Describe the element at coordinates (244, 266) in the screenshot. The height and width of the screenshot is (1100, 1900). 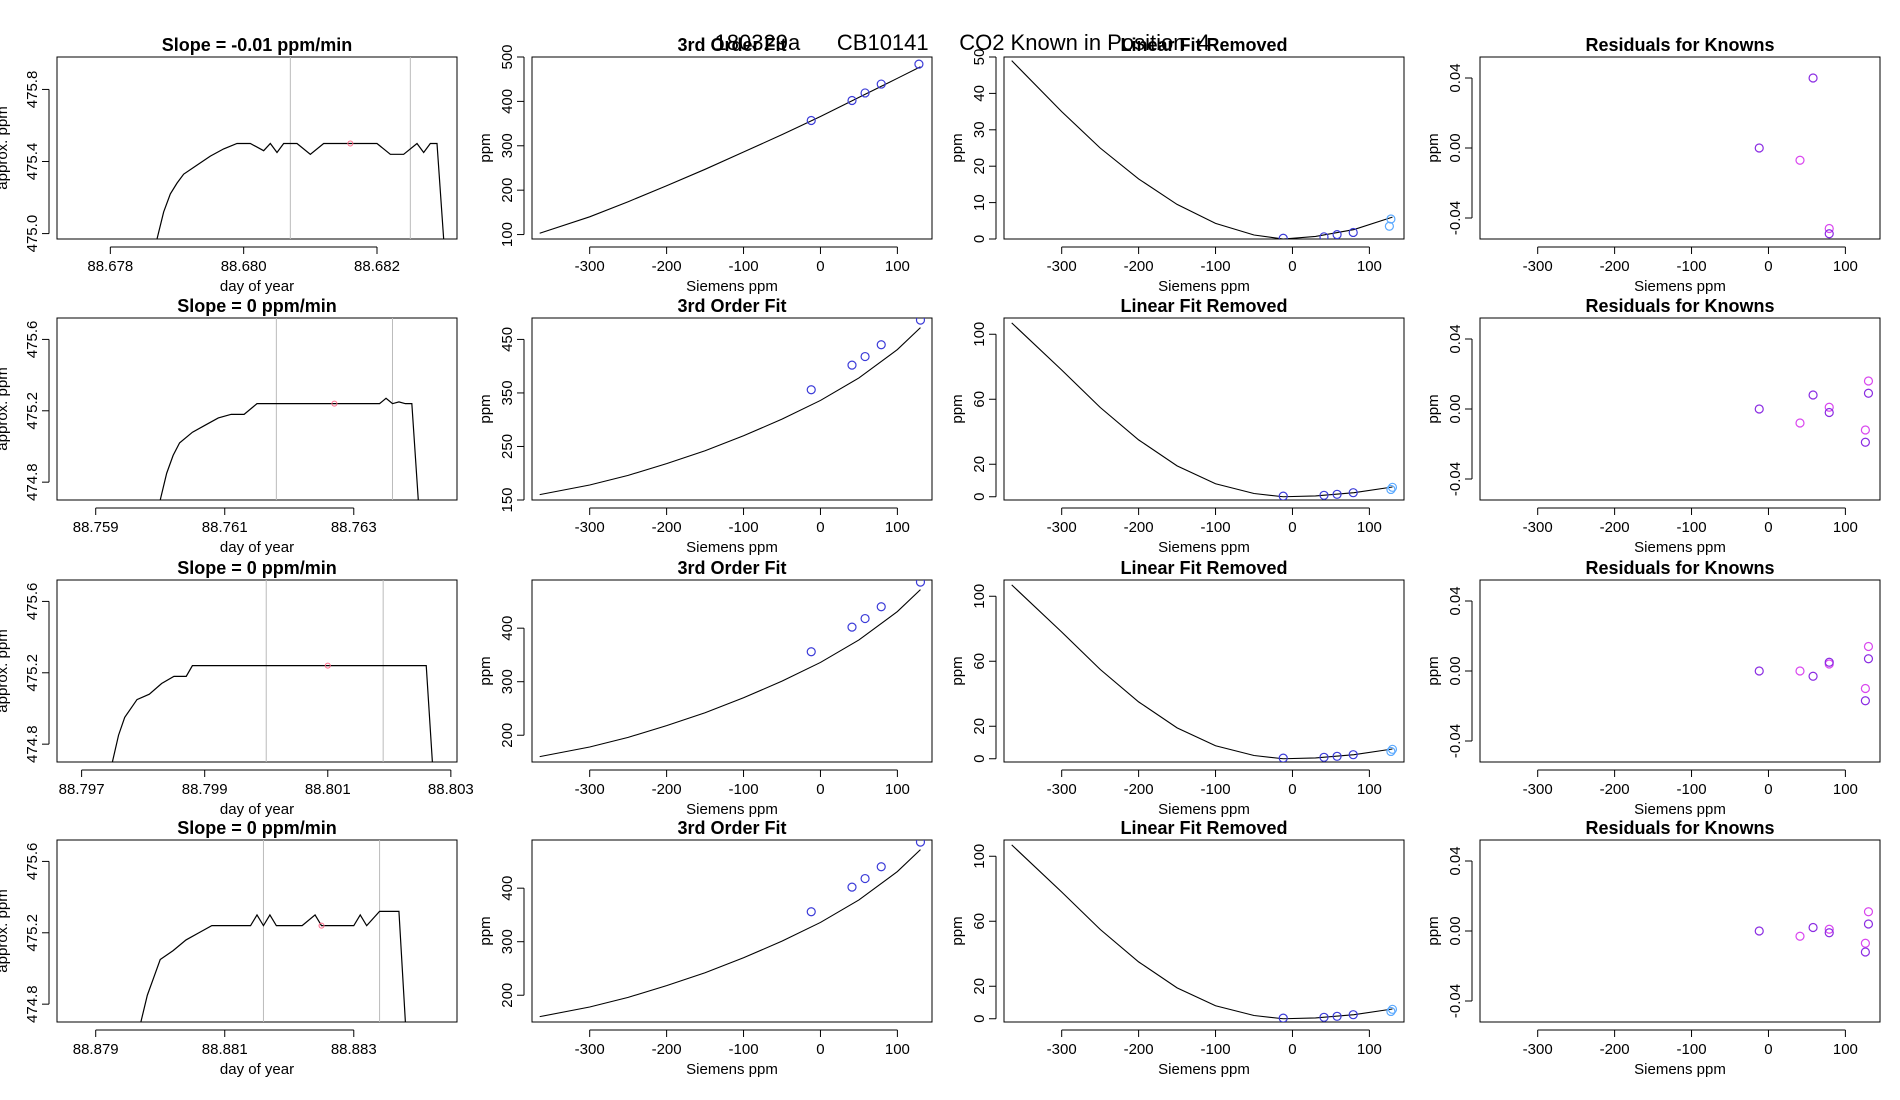
I see `chart-drift-r1-x-tick-label: 88.680` at that location.